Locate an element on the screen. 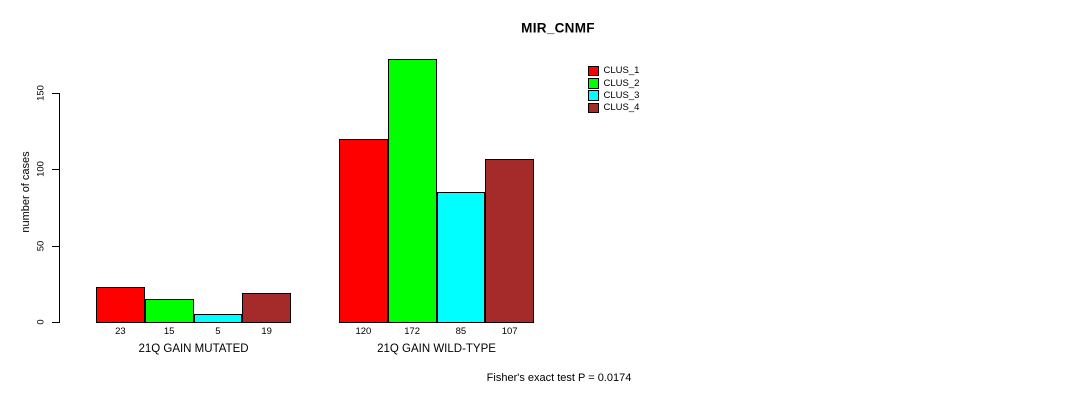 The image size is (1090, 400). legend-item-clus_2: CLUS_2 is located at coordinates (613, 83).